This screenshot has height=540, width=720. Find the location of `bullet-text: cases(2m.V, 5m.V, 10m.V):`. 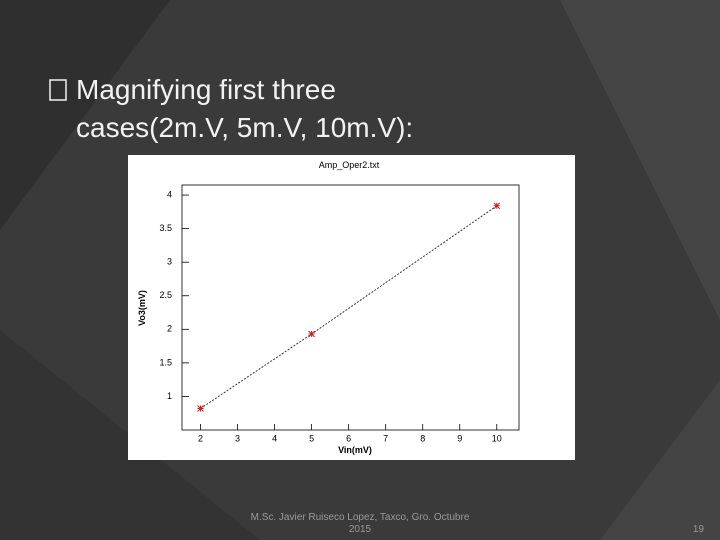

bullet-text: cases(2m.V, 5m.V, 10m.V): is located at coordinates (244, 127).